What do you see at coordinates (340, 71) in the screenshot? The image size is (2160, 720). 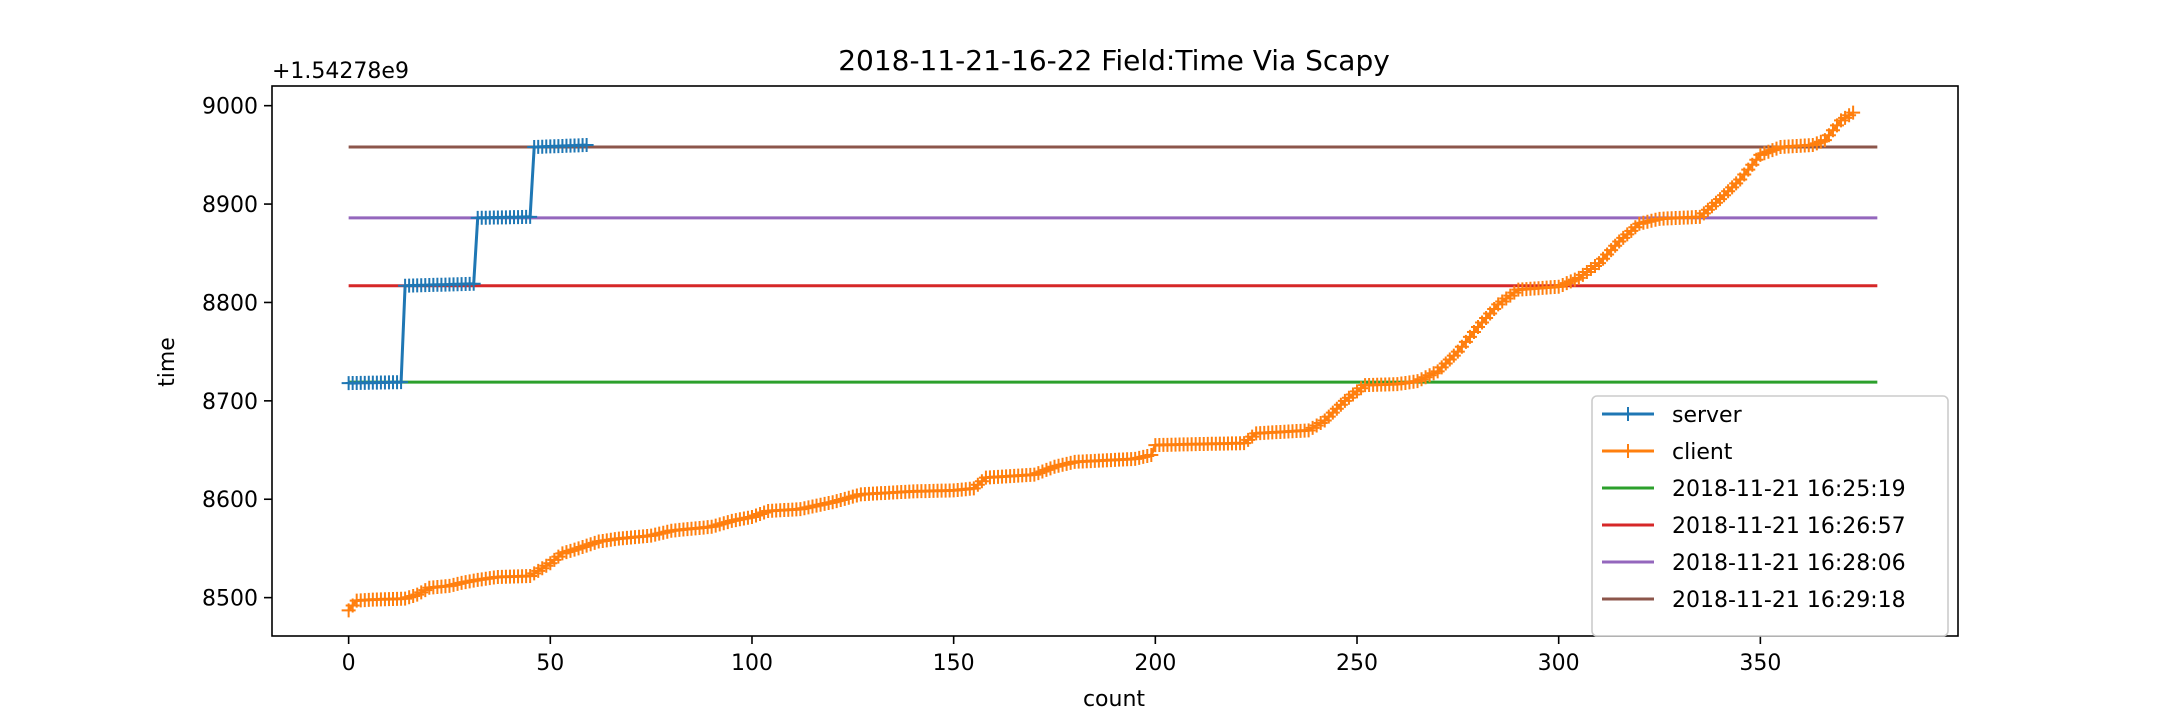 I see `y-axis-offset-label: +1.54278e9` at bounding box center [340, 71].